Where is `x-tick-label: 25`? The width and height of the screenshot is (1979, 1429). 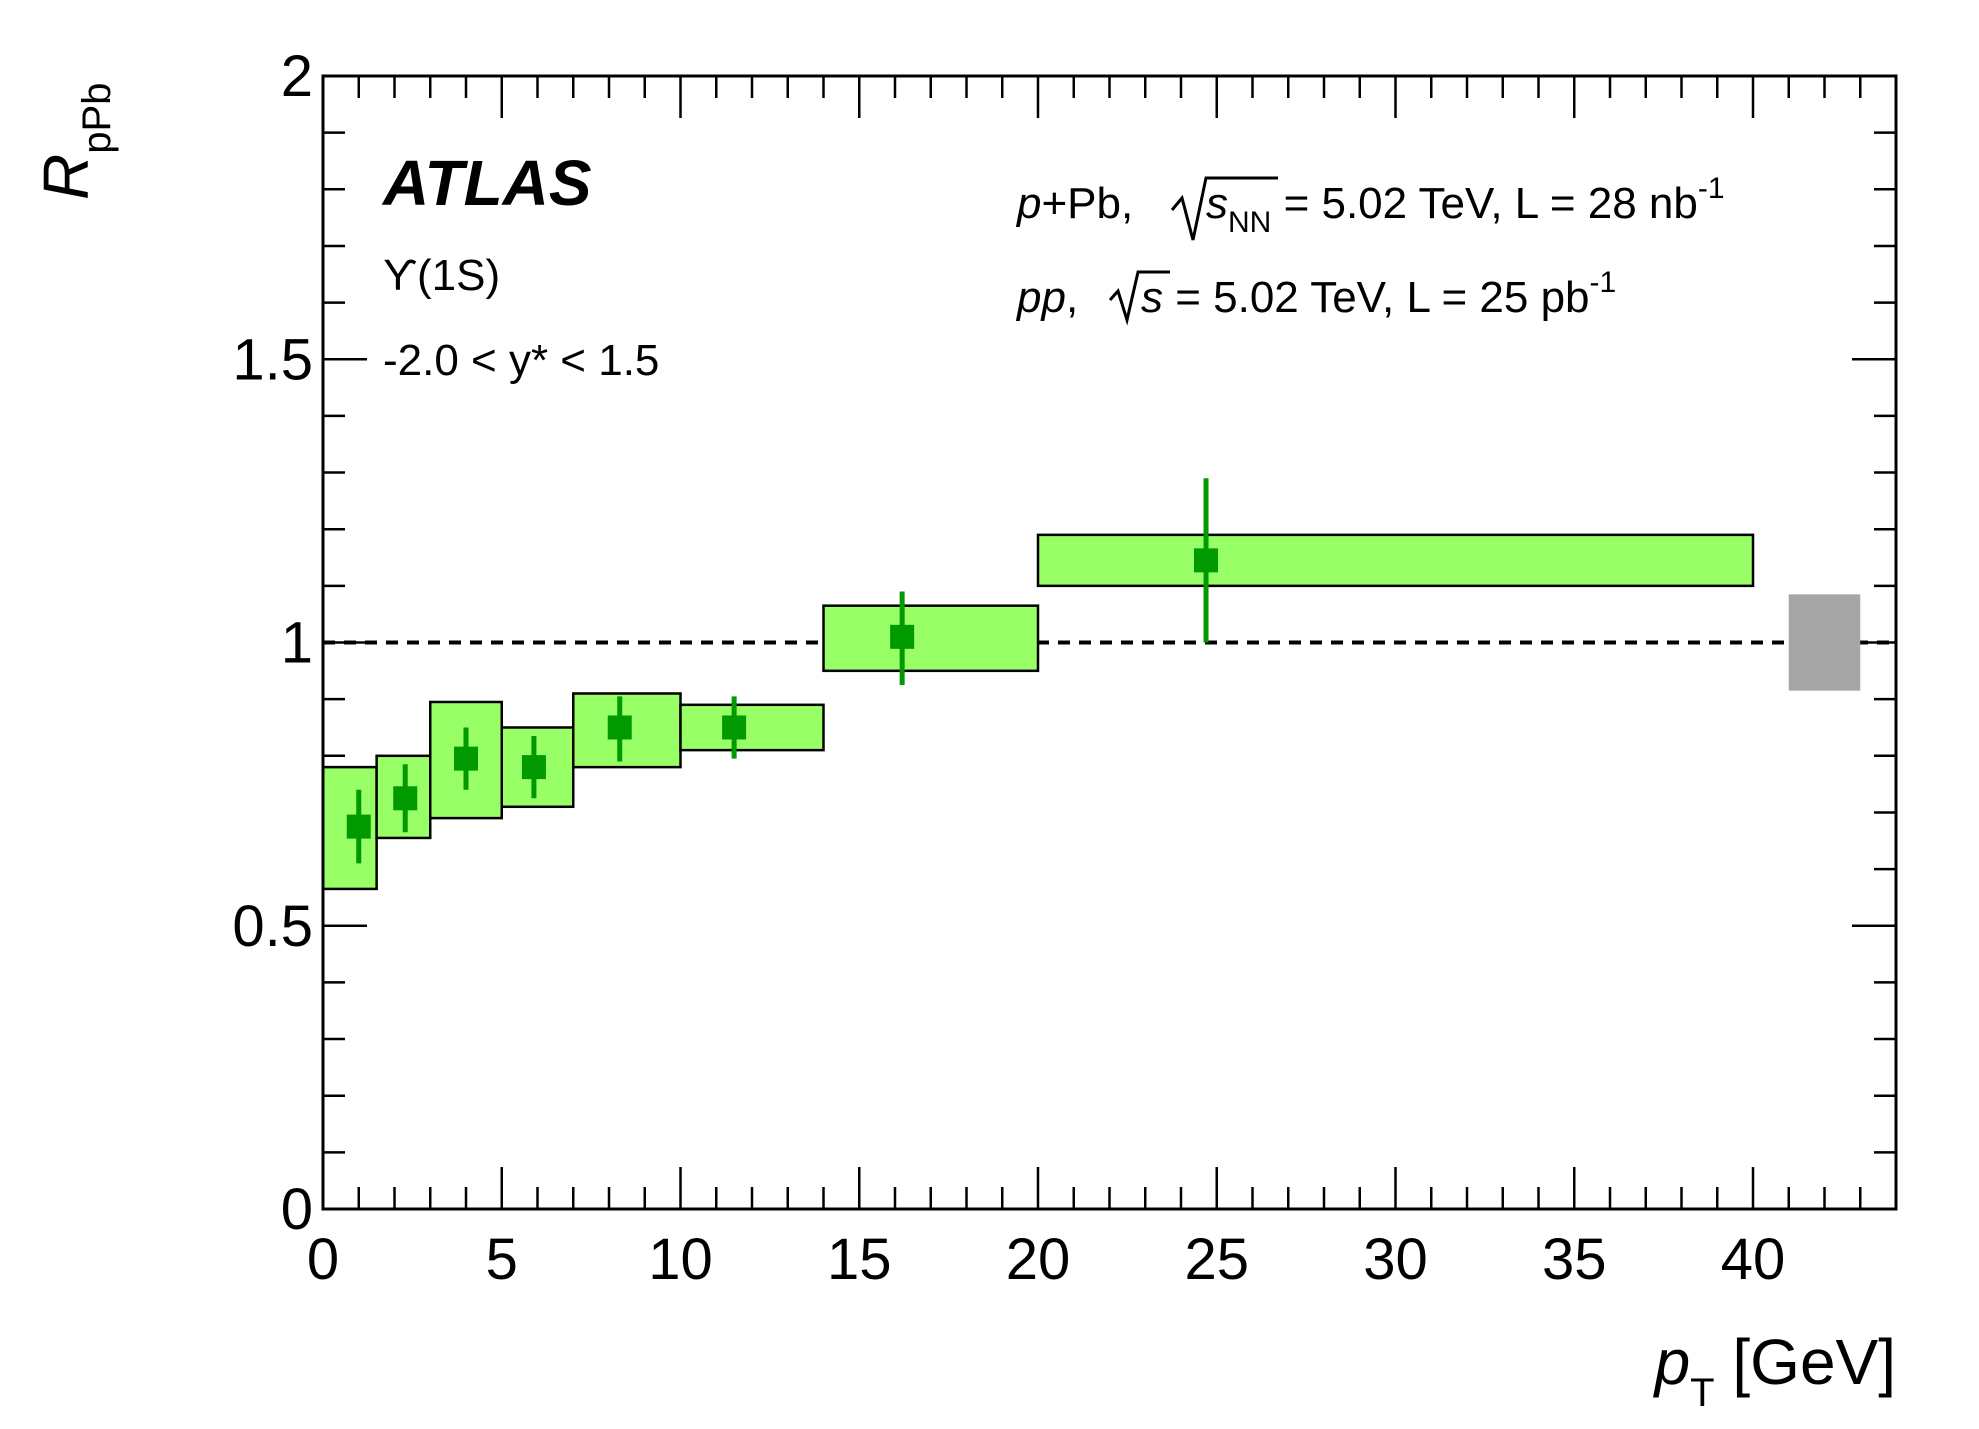
x-tick-label: 25 is located at coordinates (1216, 1259).